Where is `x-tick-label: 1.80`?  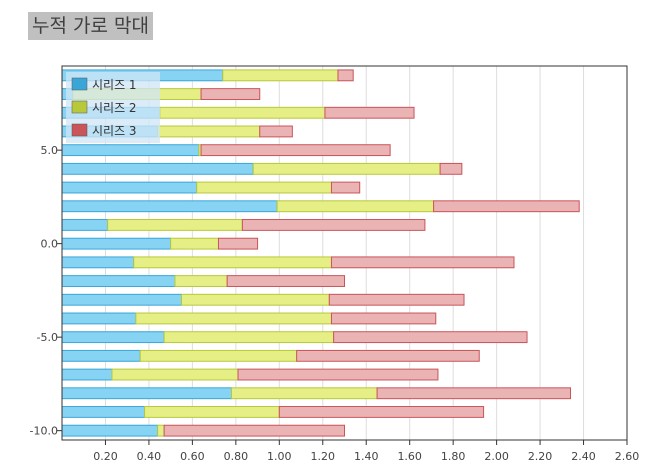
x-tick-label: 1.80 is located at coordinates (453, 456).